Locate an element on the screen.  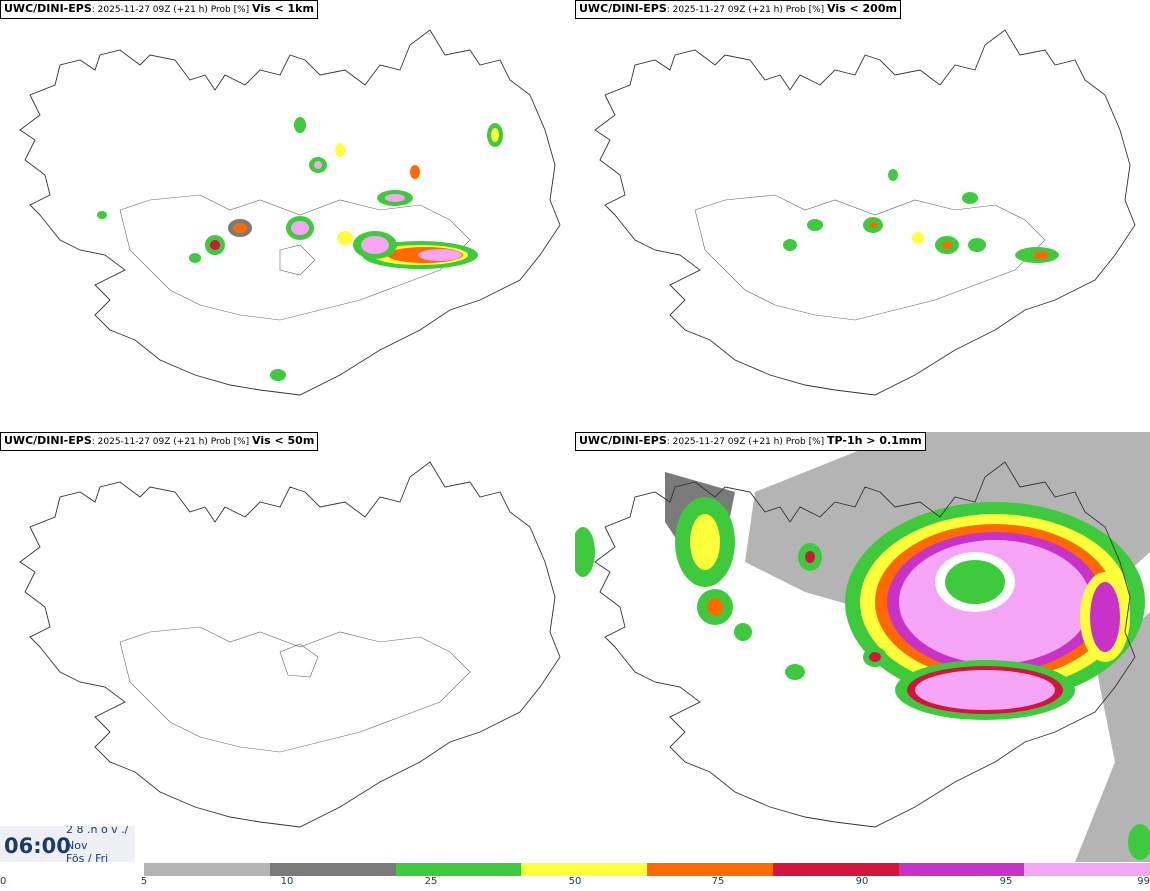
colorbar-tick-label: 0 is located at coordinates (3, 881).